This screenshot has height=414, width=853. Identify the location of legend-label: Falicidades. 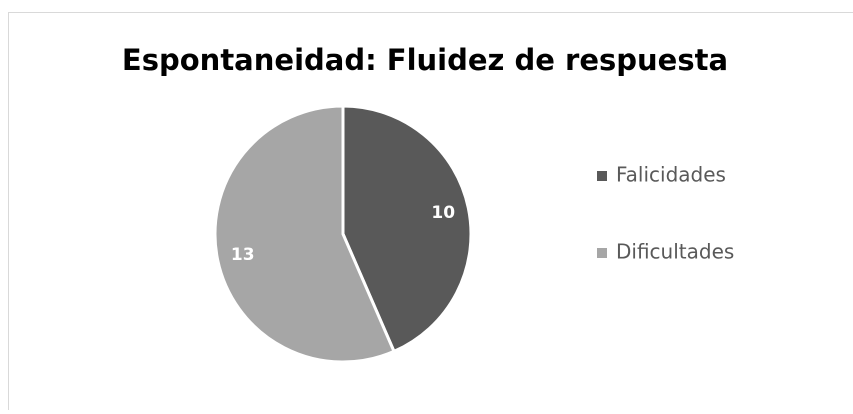
(671, 175).